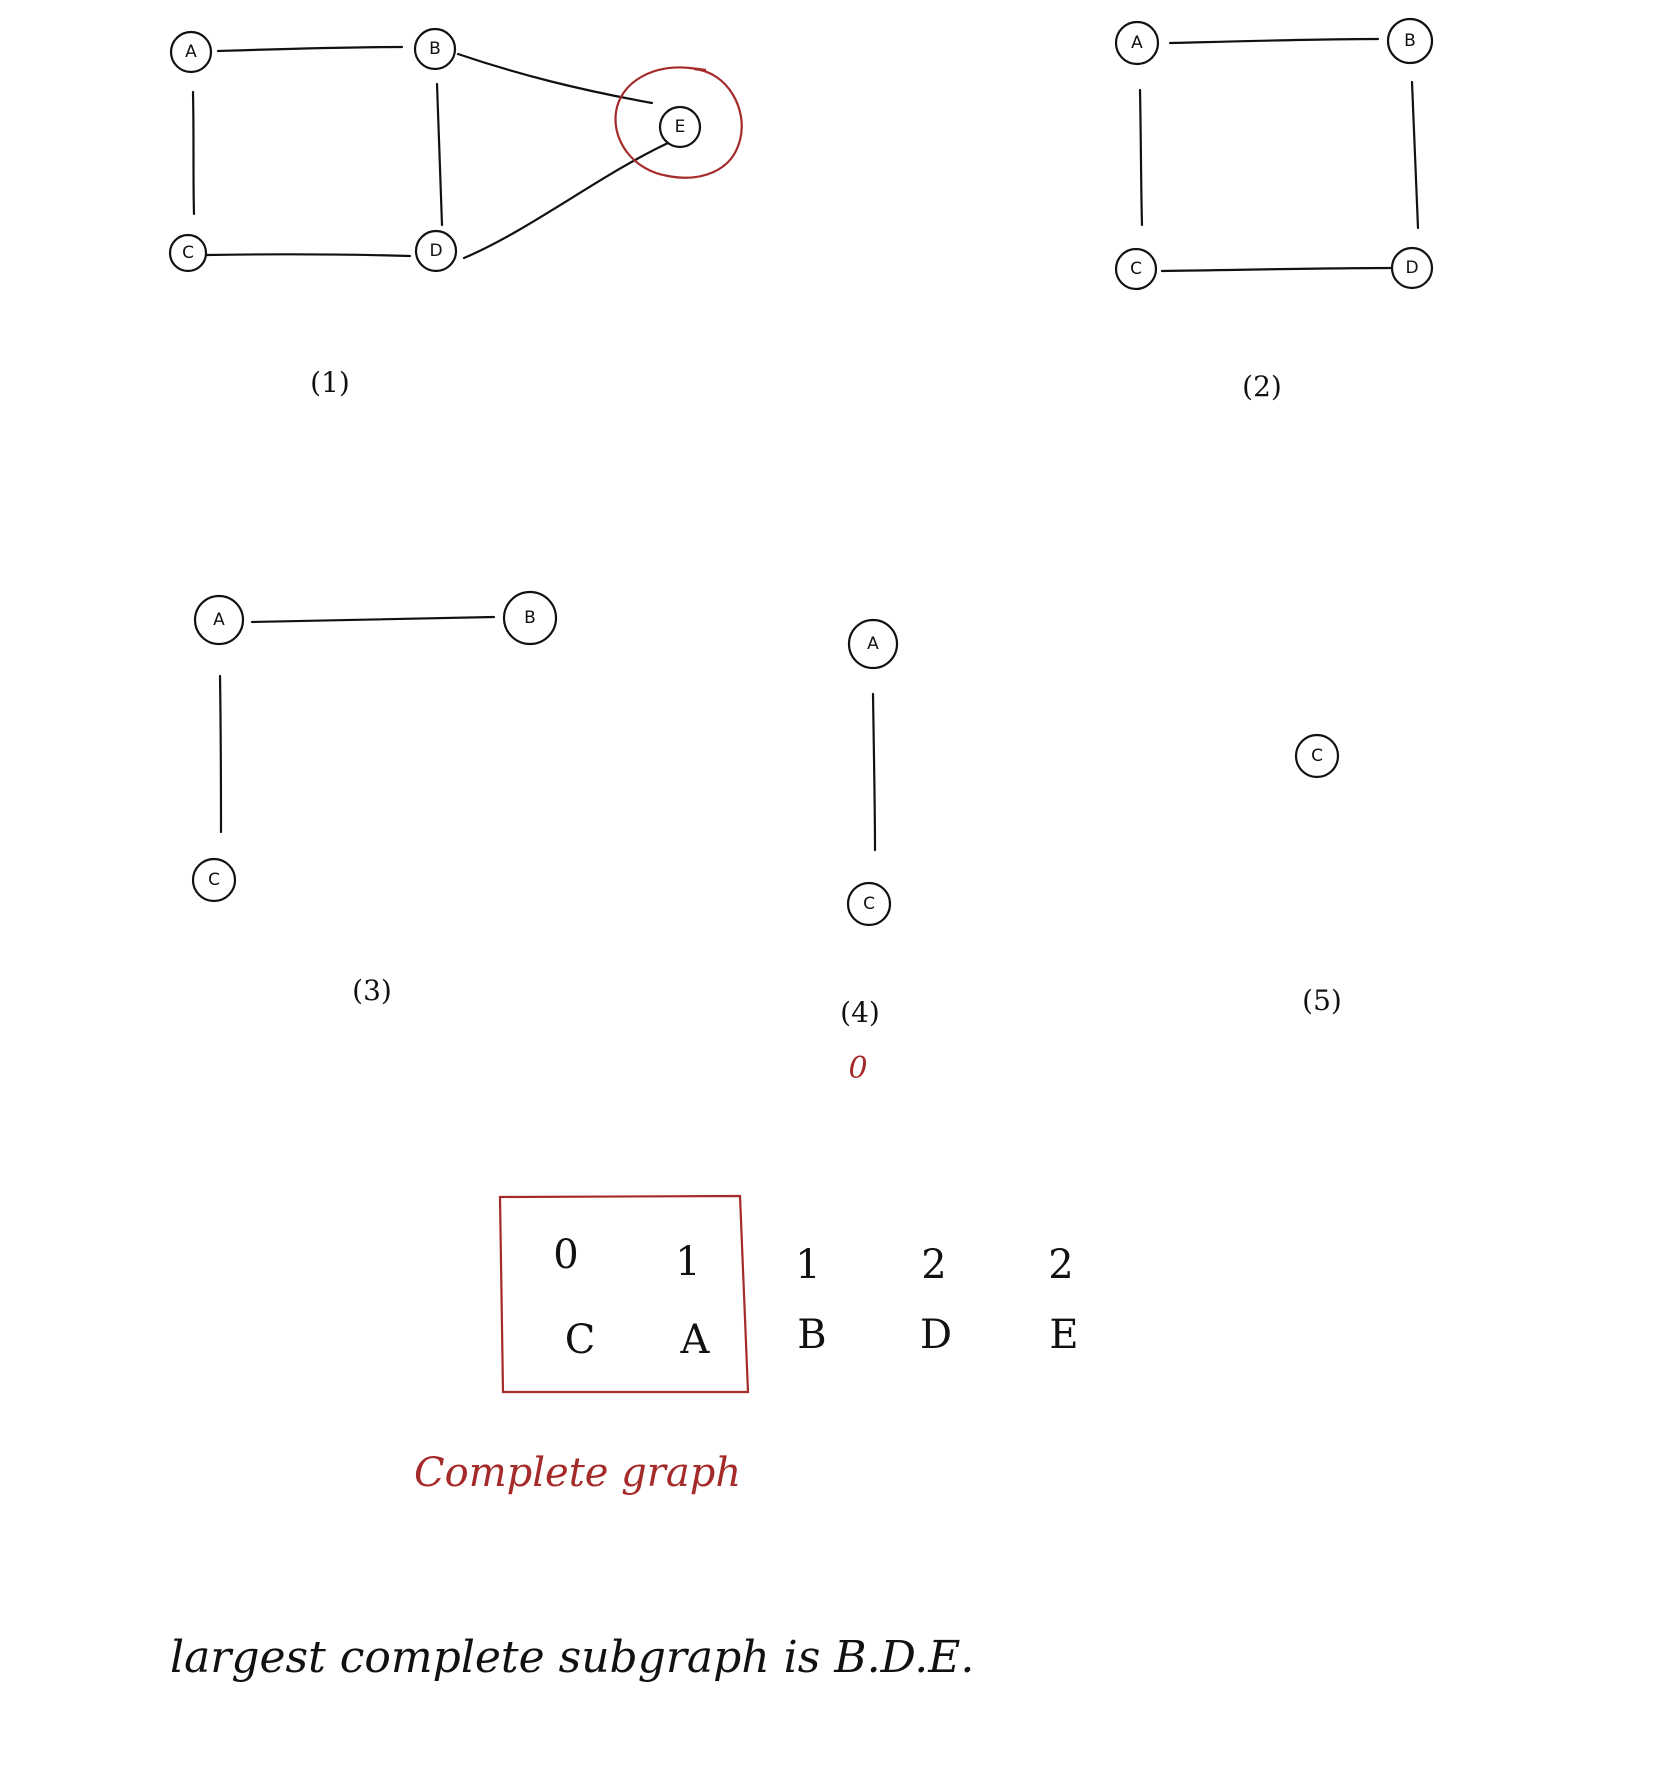  What do you see at coordinates (1060, 1265) in the screenshot?
I see `core-number-E: 2` at bounding box center [1060, 1265].